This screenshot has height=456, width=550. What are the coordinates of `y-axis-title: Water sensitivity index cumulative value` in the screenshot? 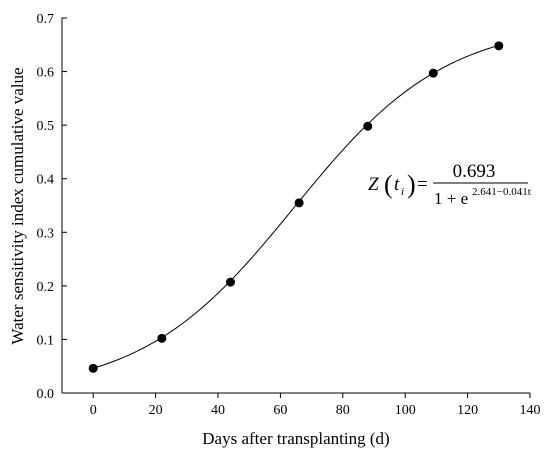 It's located at (17, 205).